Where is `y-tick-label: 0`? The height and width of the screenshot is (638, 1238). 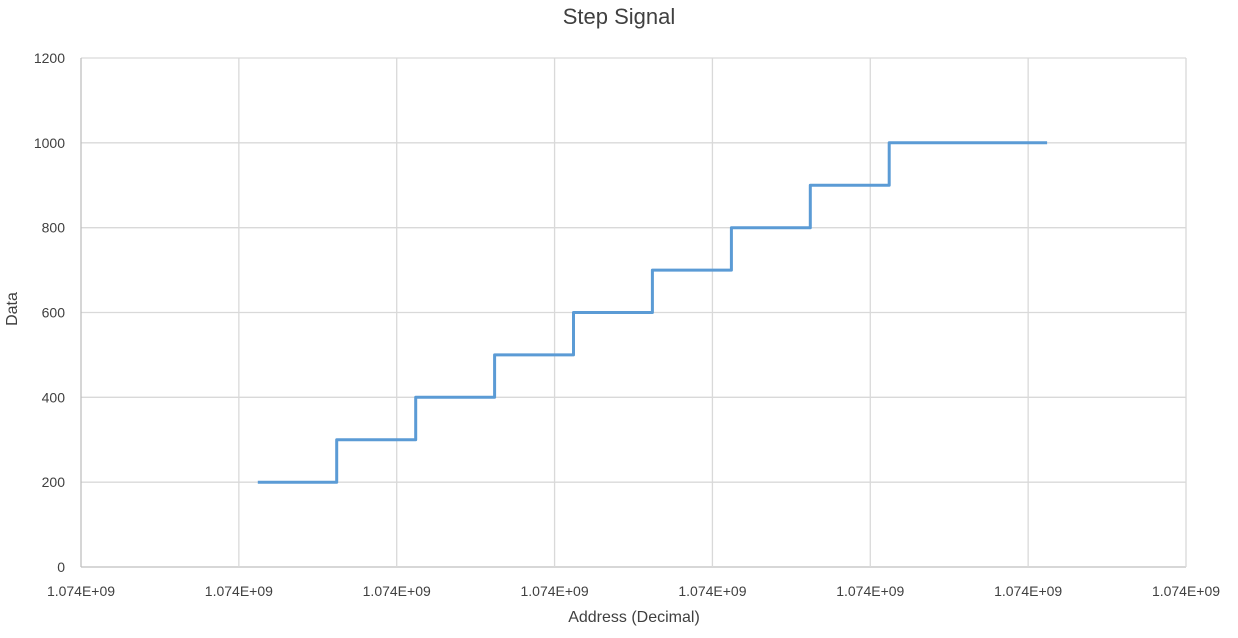 y-tick-label: 0 is located at coordinates (61, 567).